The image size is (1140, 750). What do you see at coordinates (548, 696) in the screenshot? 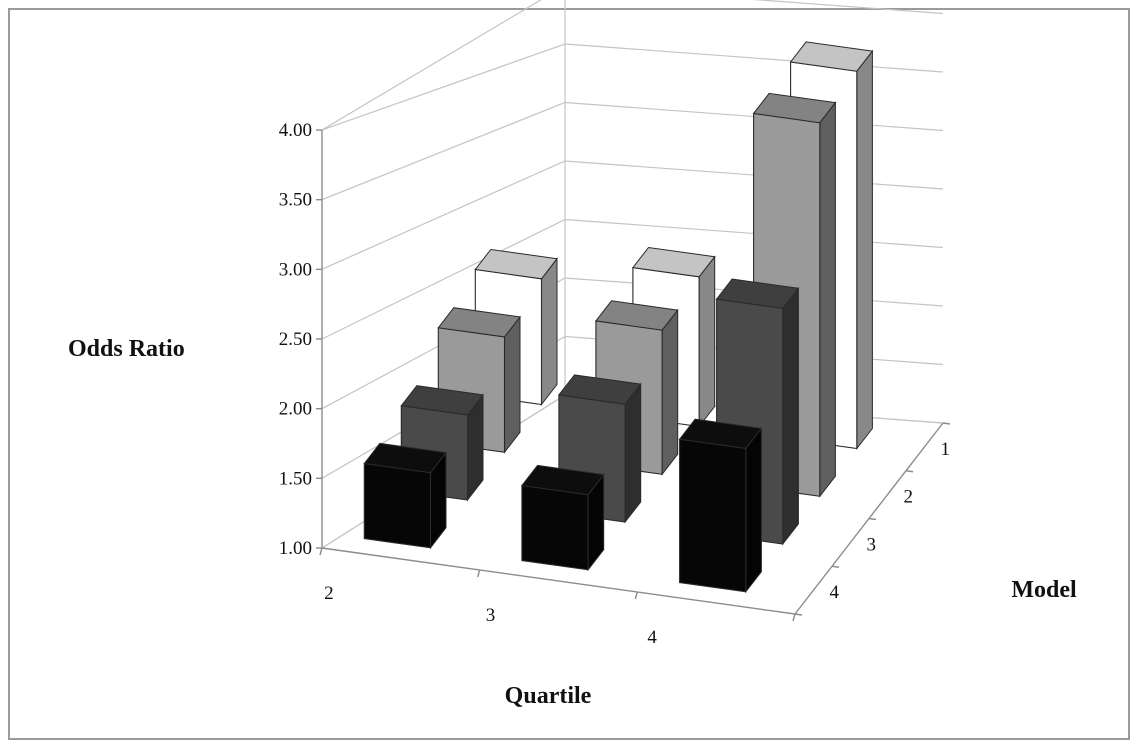
I see `x-axis-title: Quartile` at bounding box center [548, 696].